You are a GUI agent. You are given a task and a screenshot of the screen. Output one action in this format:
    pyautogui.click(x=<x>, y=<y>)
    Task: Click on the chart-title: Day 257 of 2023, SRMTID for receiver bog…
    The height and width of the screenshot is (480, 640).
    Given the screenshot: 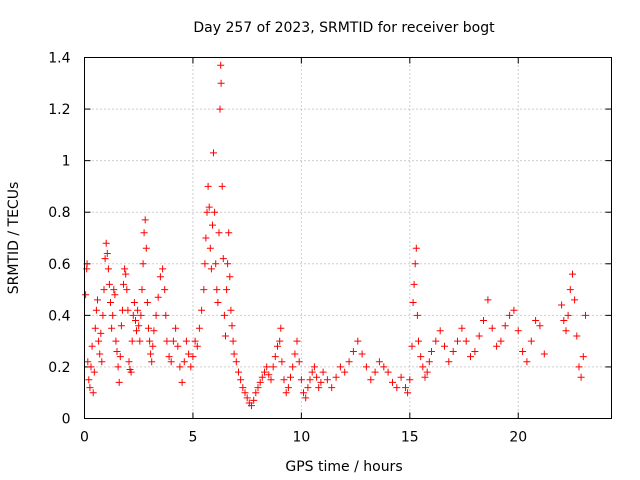 What is the action you would take?
    pyautogui.click(x=344, y=28)
    